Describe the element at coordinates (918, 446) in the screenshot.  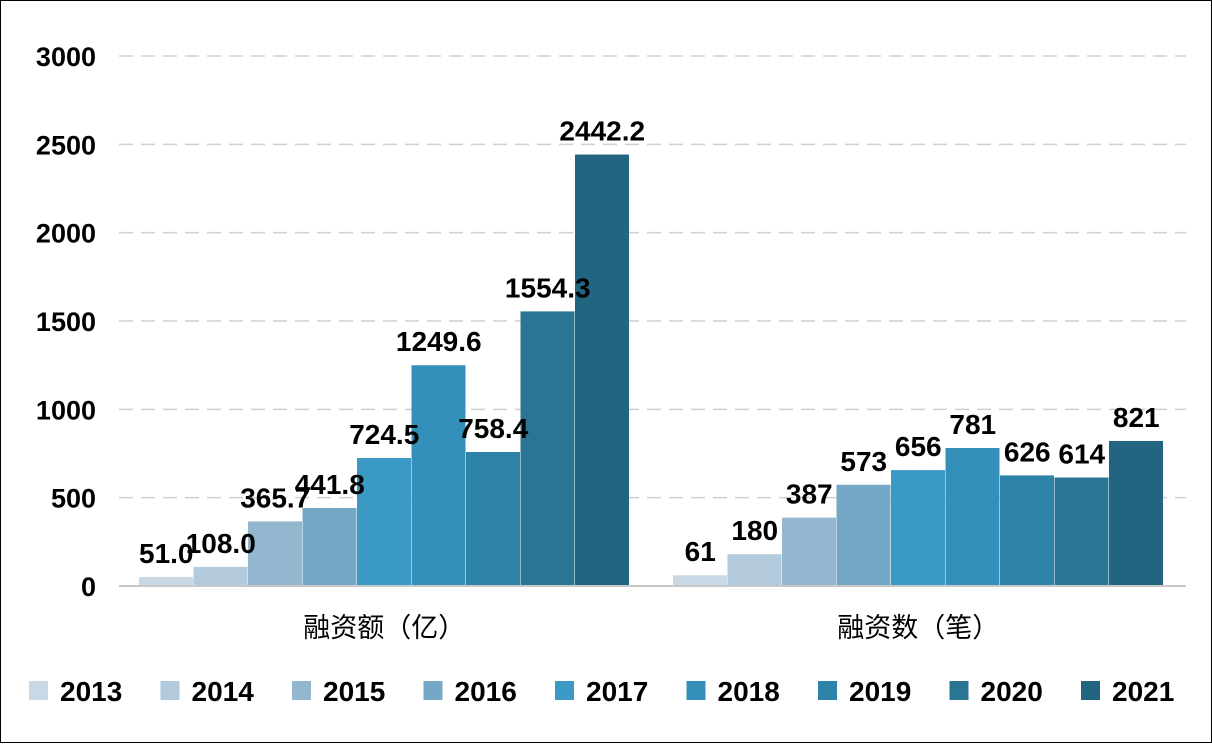
I see `data-label-2017-1: 656` at that location.